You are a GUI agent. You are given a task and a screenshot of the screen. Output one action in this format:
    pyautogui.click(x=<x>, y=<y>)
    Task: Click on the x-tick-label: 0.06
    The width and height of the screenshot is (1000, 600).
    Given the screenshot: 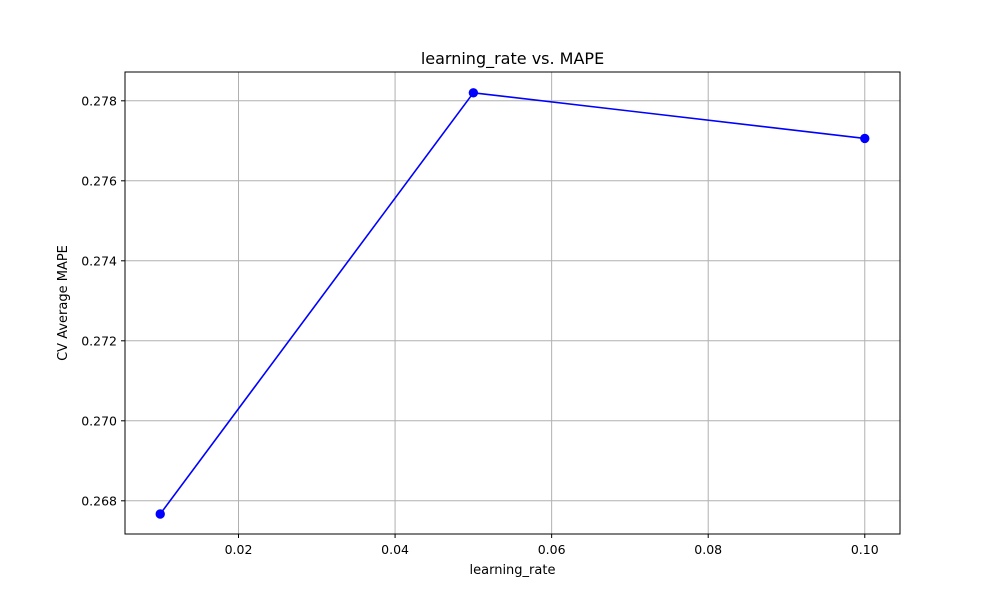 What is the action you would take?
    pyautogui.click(x=552, y=549)
    